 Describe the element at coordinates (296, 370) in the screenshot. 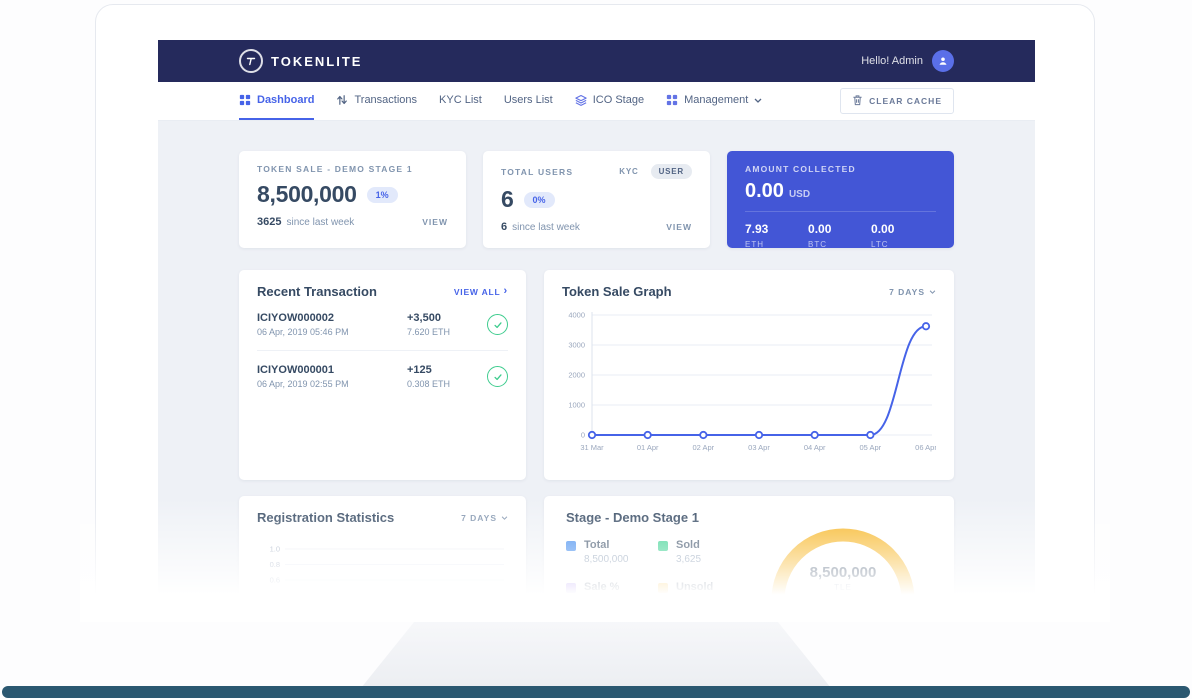

I see `tx-id: ICIYOW000001` at that location.